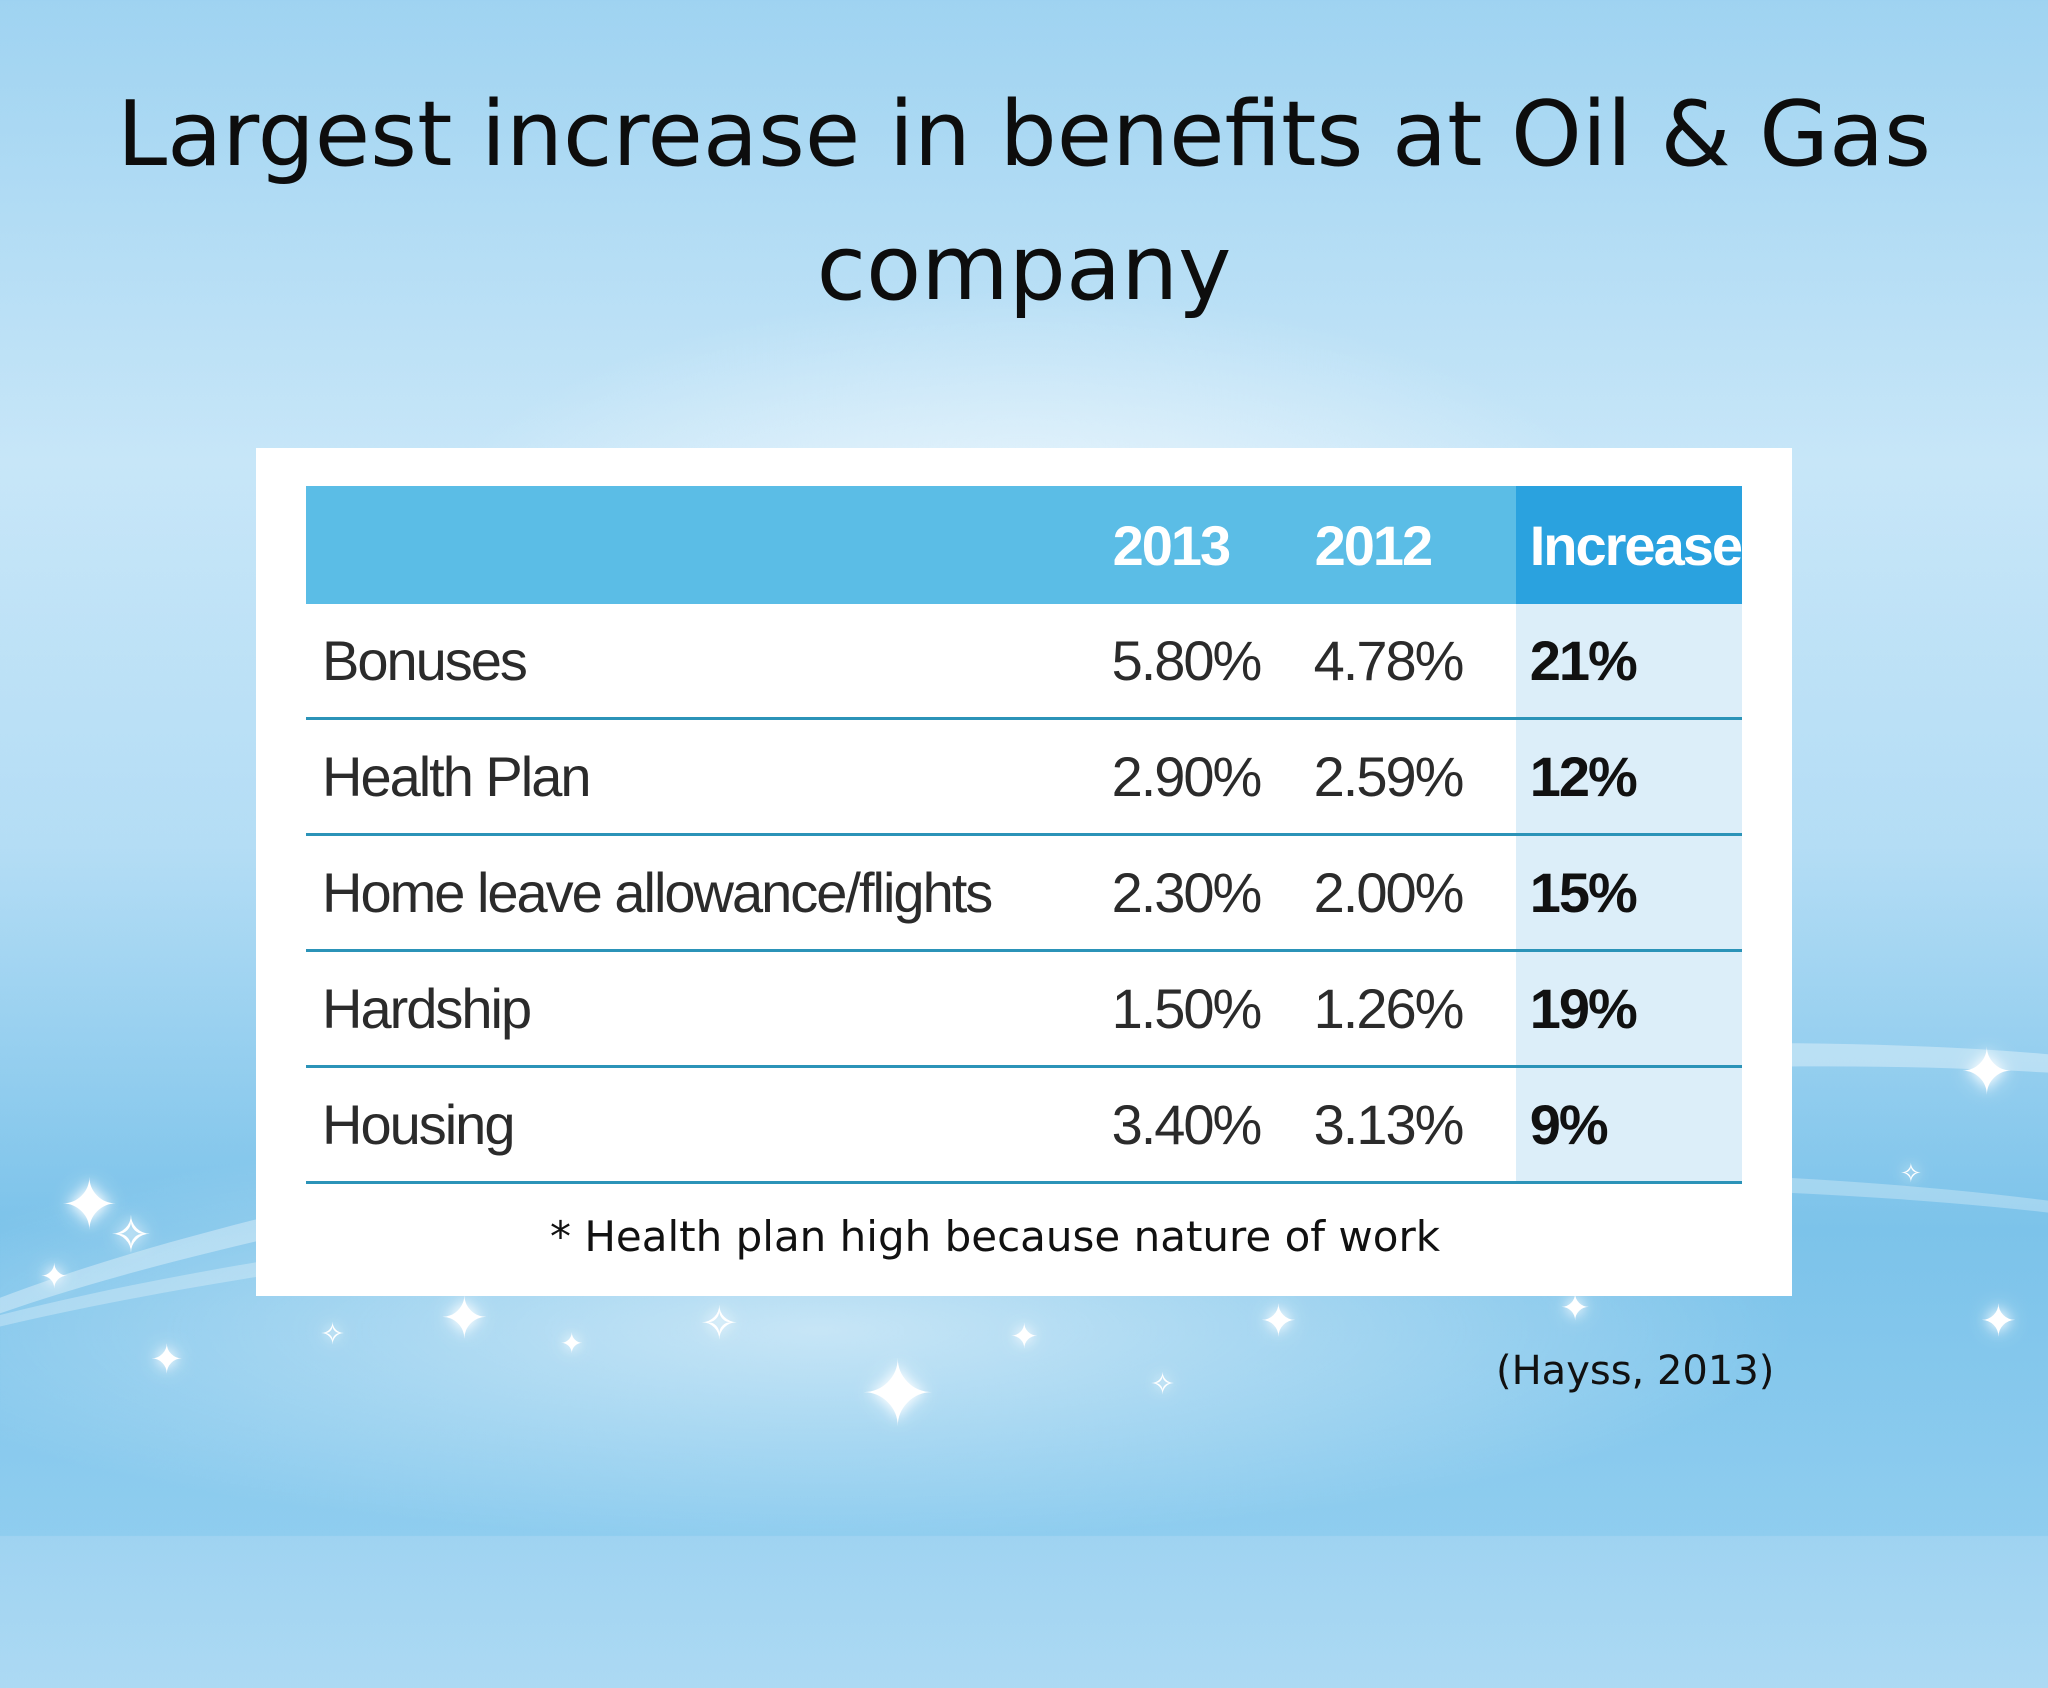  I want to click on table-header-row: 2013 2012 Increase, so click(1024, 545).